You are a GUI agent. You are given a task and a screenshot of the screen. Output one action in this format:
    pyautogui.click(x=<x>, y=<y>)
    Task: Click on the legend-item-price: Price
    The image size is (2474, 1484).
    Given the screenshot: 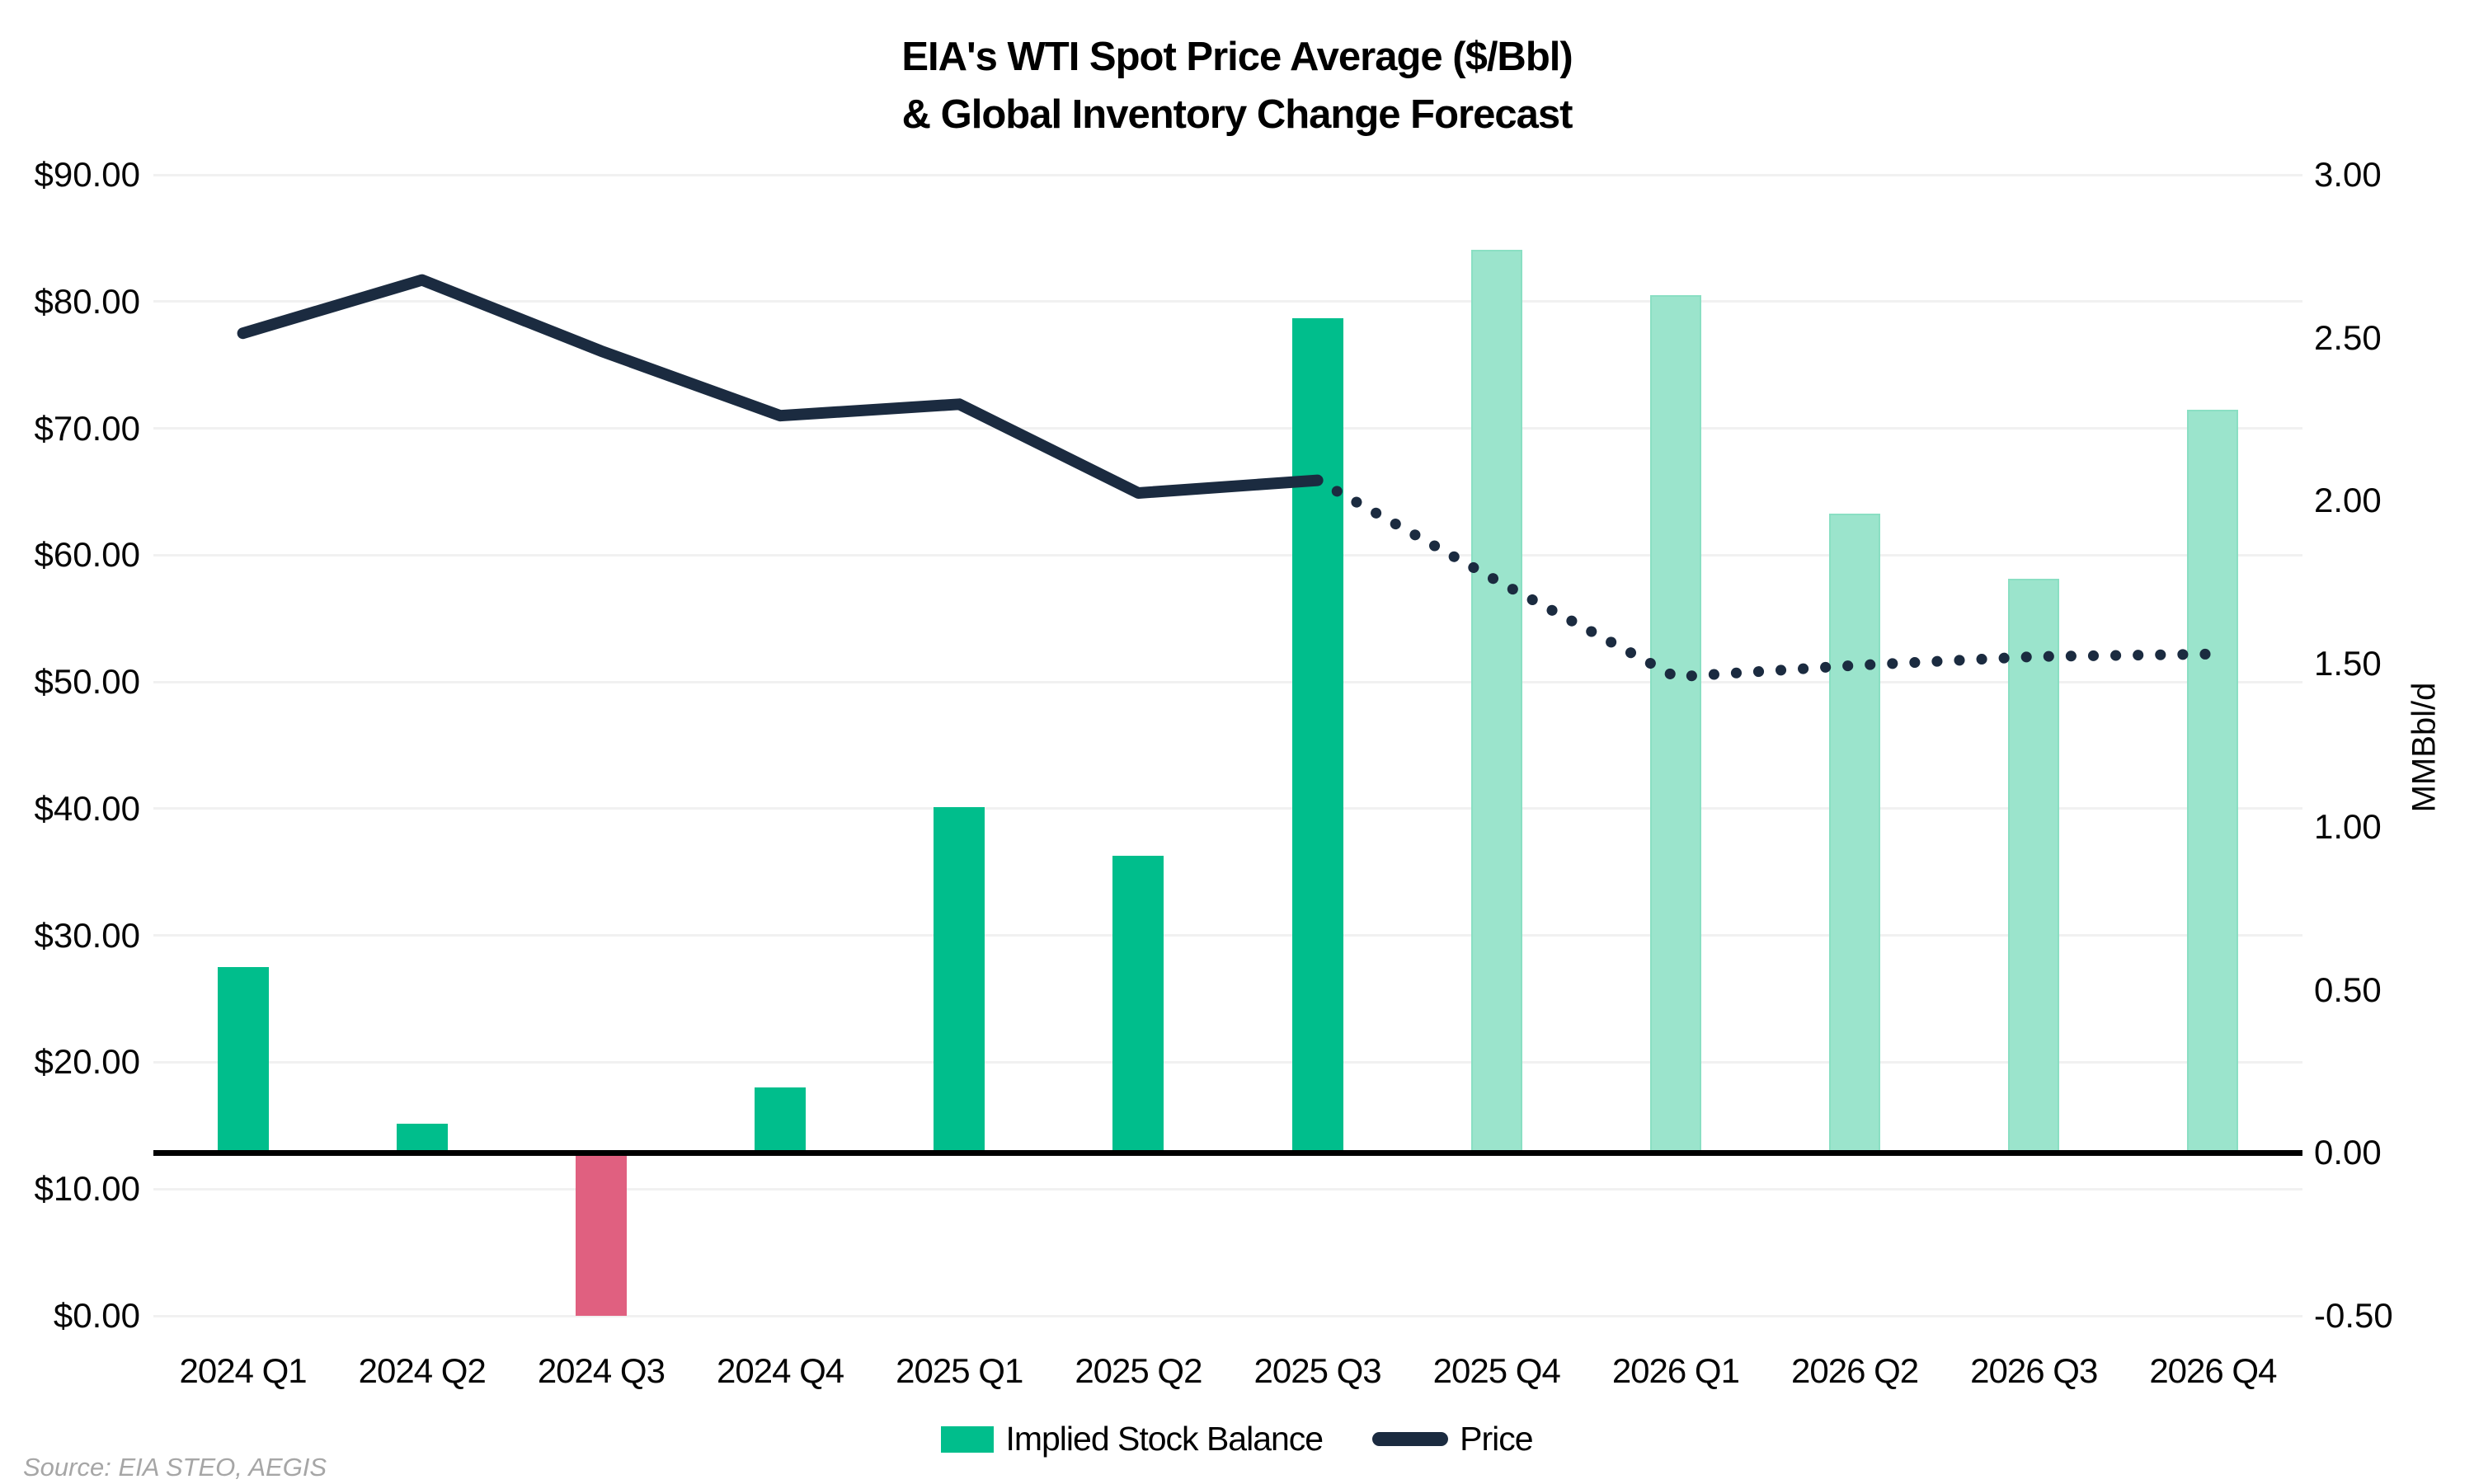 What is the action you would take?
    pyautogui.click(x=1453, y=1439)
    